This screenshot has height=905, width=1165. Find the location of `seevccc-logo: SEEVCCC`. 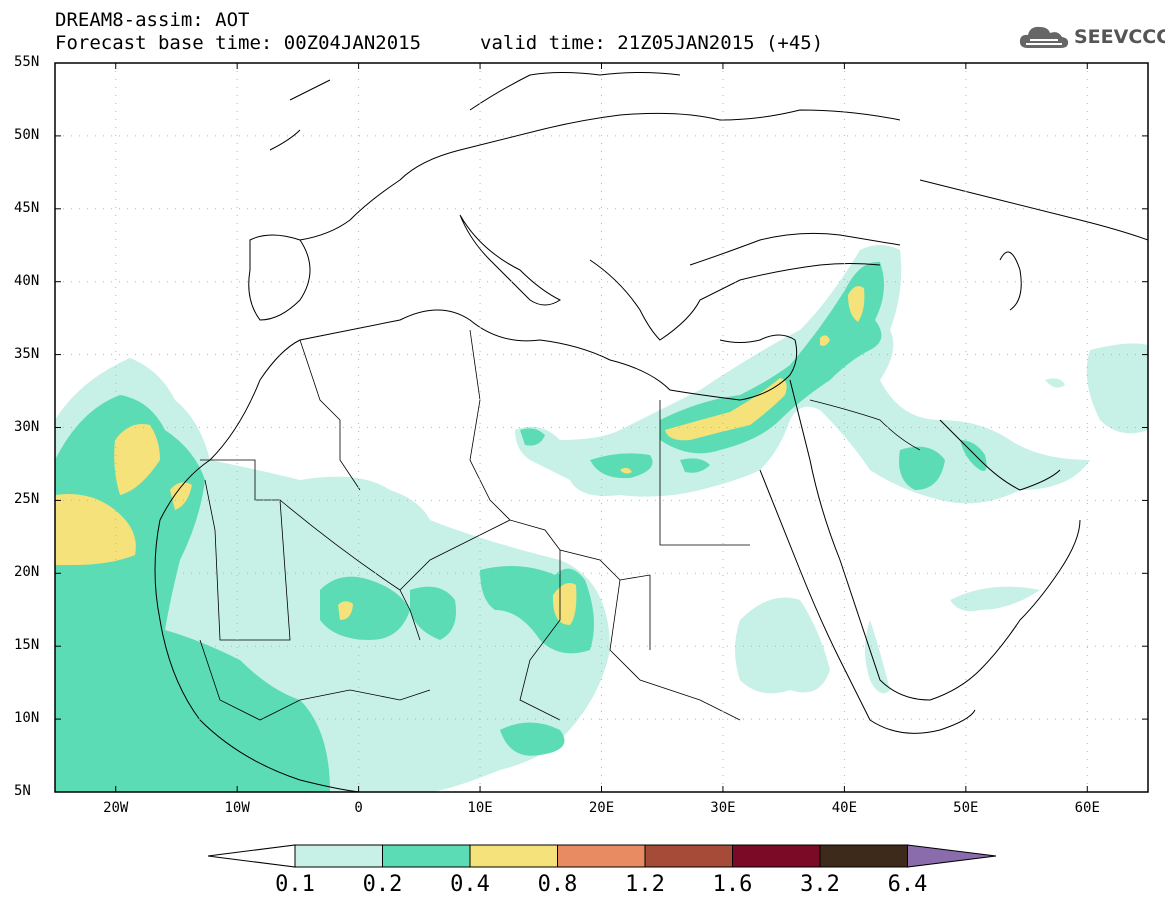

seevccc-logo: SEEVCCC is located at coordinates (1091, 37).